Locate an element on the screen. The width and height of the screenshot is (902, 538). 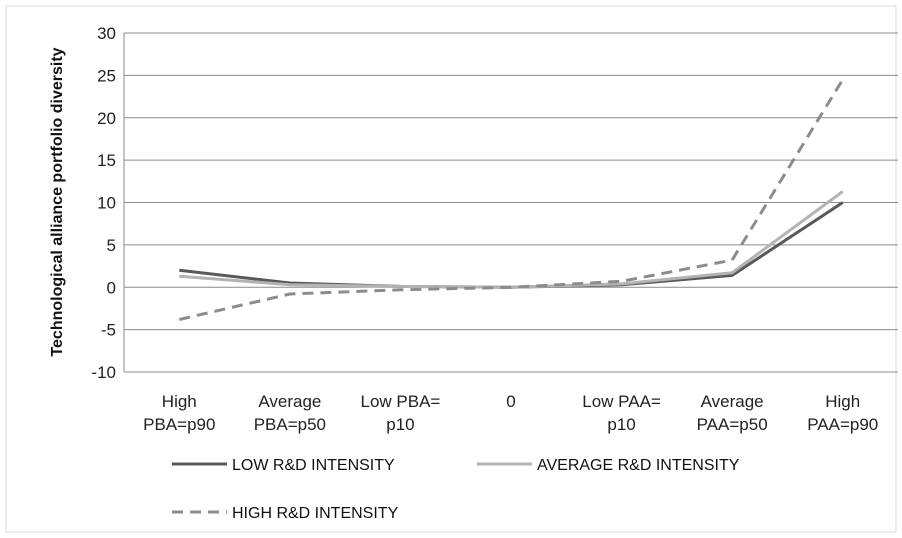
y-tick-label: 10 is located at coordinates (106, 203).